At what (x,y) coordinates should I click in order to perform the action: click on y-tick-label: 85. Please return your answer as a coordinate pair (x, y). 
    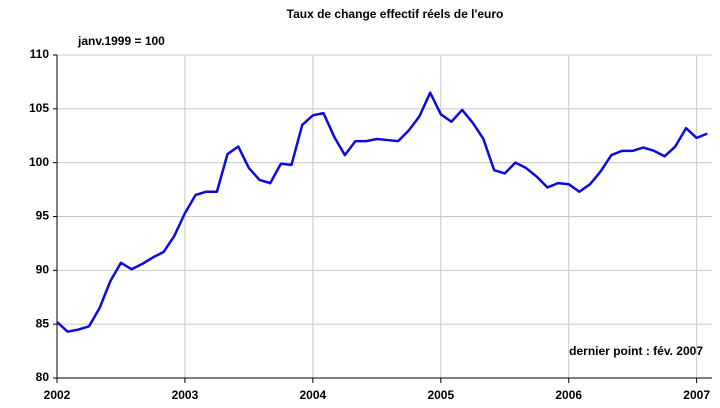
    Looking at the image, I should click on (43, 323).